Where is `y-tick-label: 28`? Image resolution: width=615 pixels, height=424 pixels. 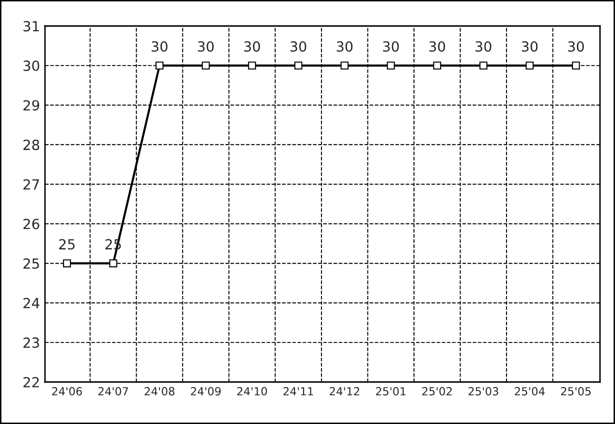
y-tick-label: 28 is located at coordinates (31, 145).